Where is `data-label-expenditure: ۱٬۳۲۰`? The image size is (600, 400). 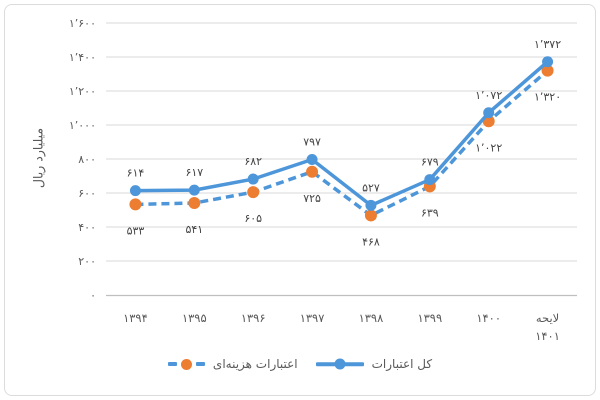
data-label-expenditure: ۱٬۳۲۰ is located at coordinates (547, 97).